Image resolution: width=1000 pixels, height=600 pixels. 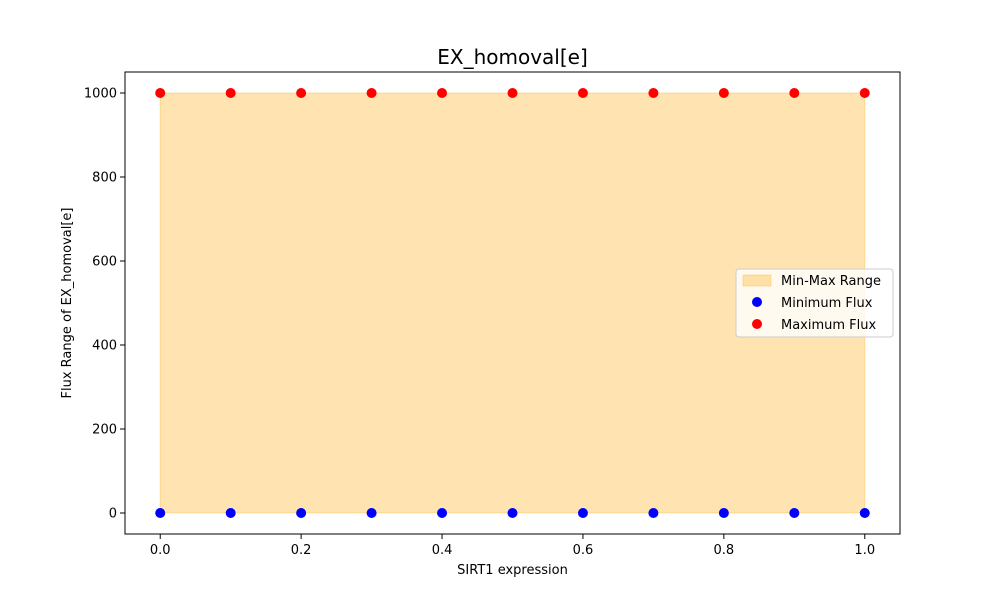 I want to click on y-tick-label: 200, so click(x=104, y=430).